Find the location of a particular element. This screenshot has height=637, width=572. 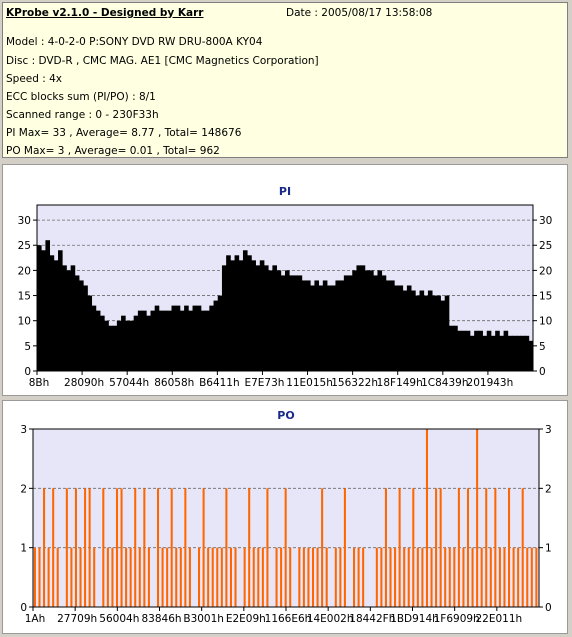

po-ytick-label-left: 2 is located at coordinates (23, 489).